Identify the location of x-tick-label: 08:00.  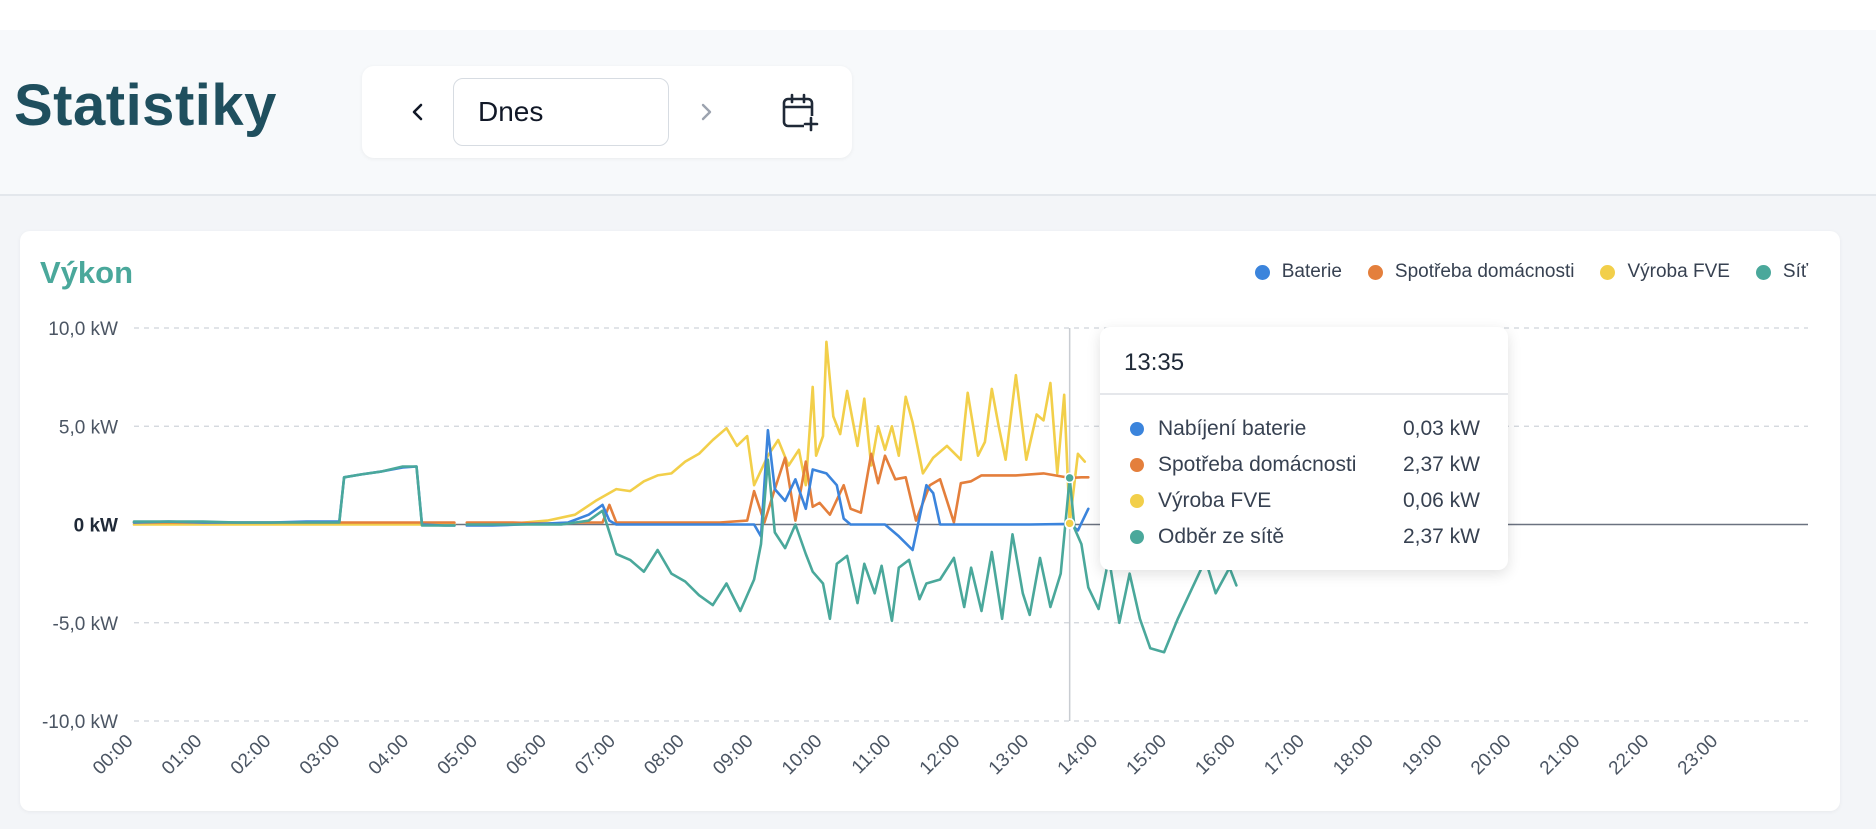
(664, 755).